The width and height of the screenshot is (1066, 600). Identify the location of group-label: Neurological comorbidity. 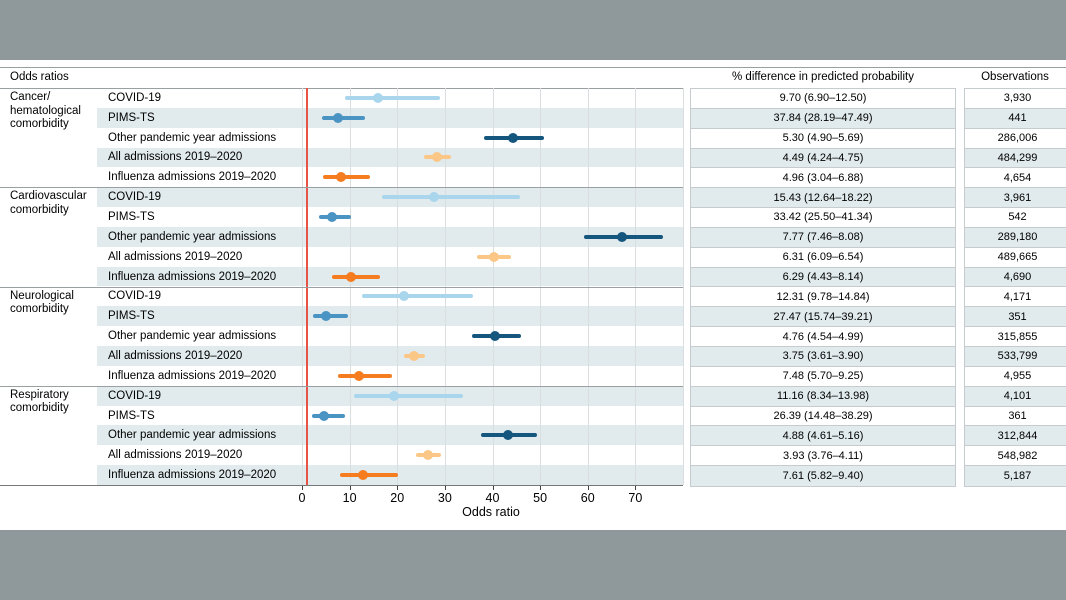
(57, 303).